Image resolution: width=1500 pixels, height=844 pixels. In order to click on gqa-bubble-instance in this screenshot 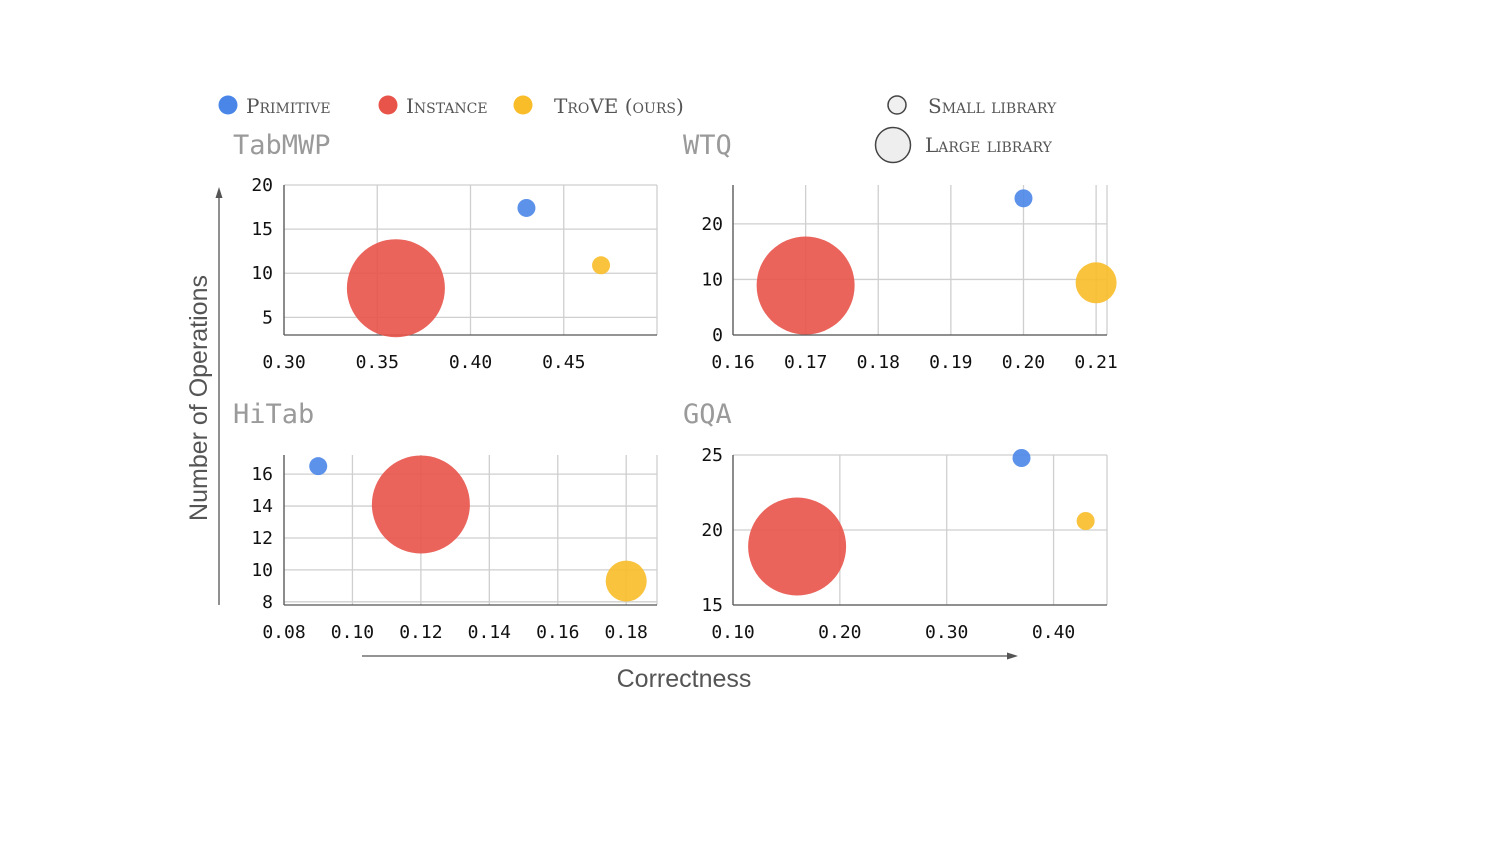, I will do `click(797, 546)`.